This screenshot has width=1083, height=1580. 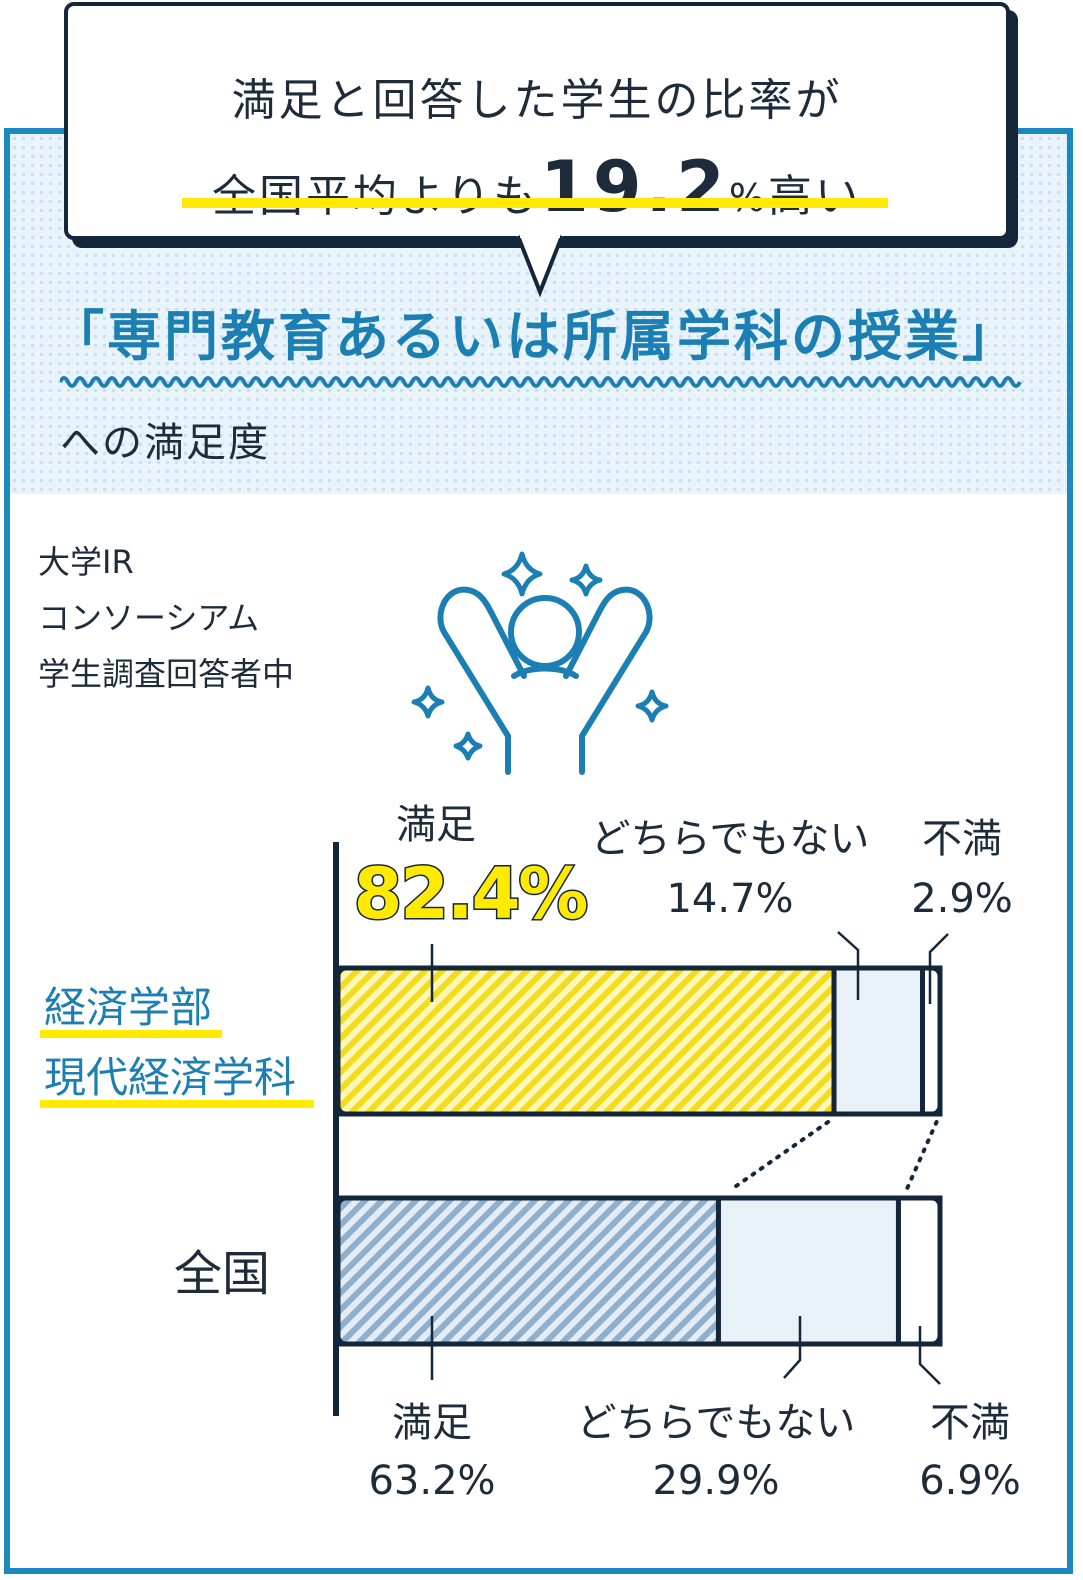 I want to click on data-label: 6.9%, so click(x=970, y=1481).